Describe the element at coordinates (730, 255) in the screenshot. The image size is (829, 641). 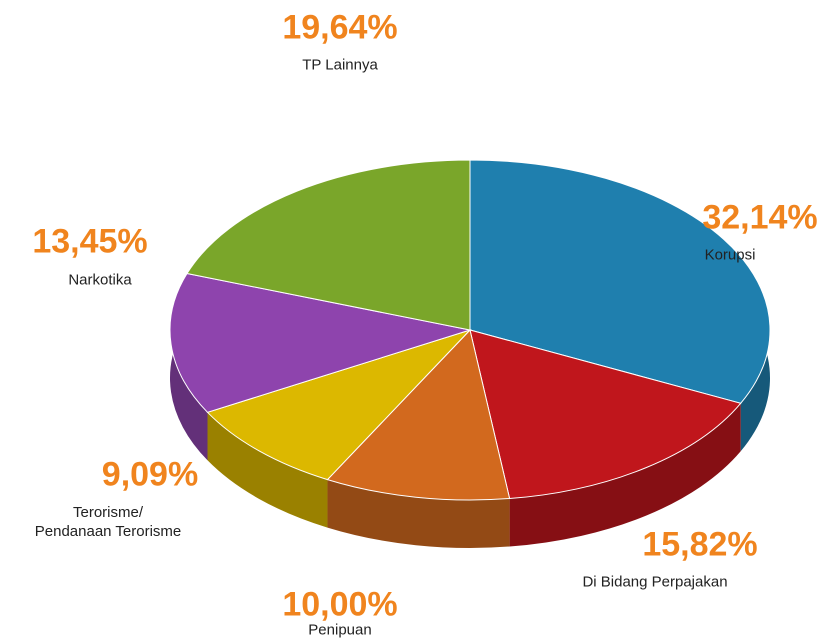
I see `category-label: Korupsi` at that location.